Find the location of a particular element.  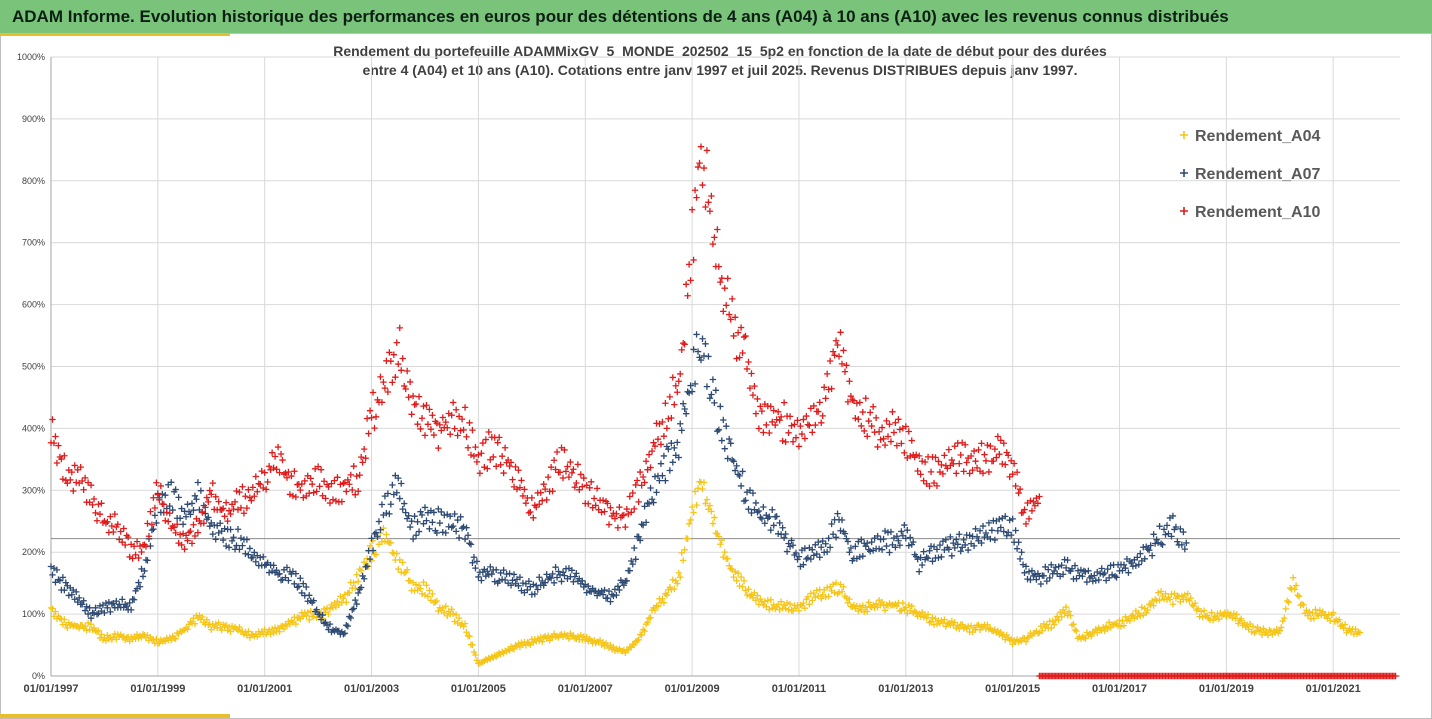

accent-bar-top is located at coordinates (115, 34).